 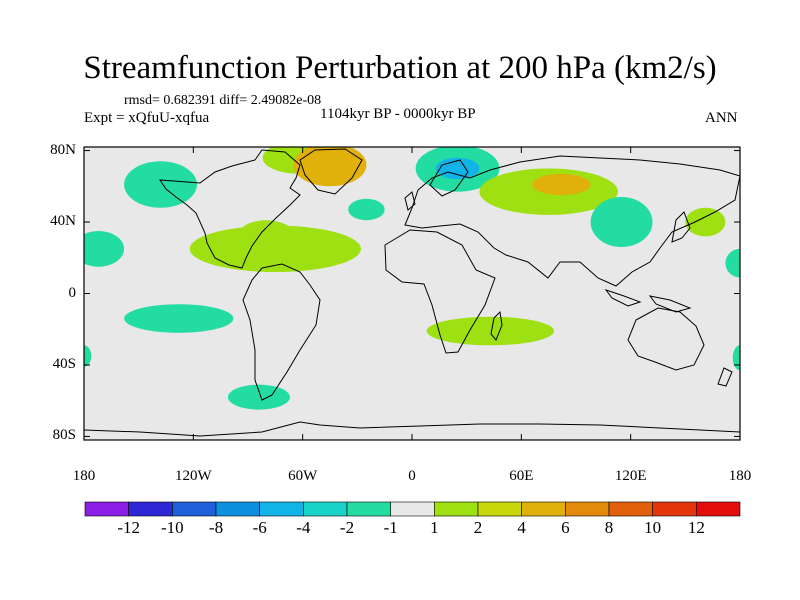 I want to click on colorbar-label: 4, so click(x=521, y=527).